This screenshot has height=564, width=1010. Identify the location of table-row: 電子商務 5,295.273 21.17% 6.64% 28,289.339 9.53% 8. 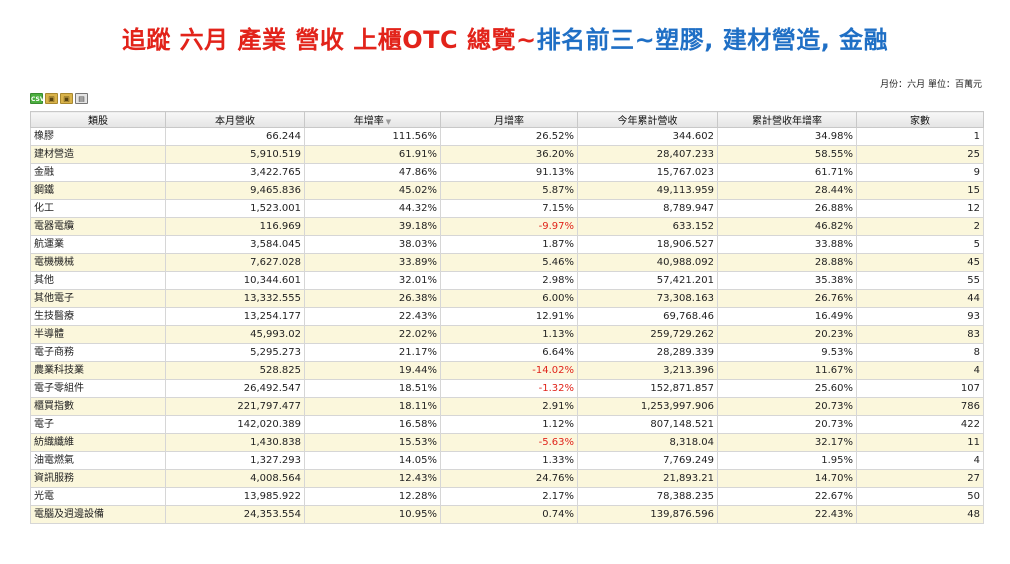
(507, 352).